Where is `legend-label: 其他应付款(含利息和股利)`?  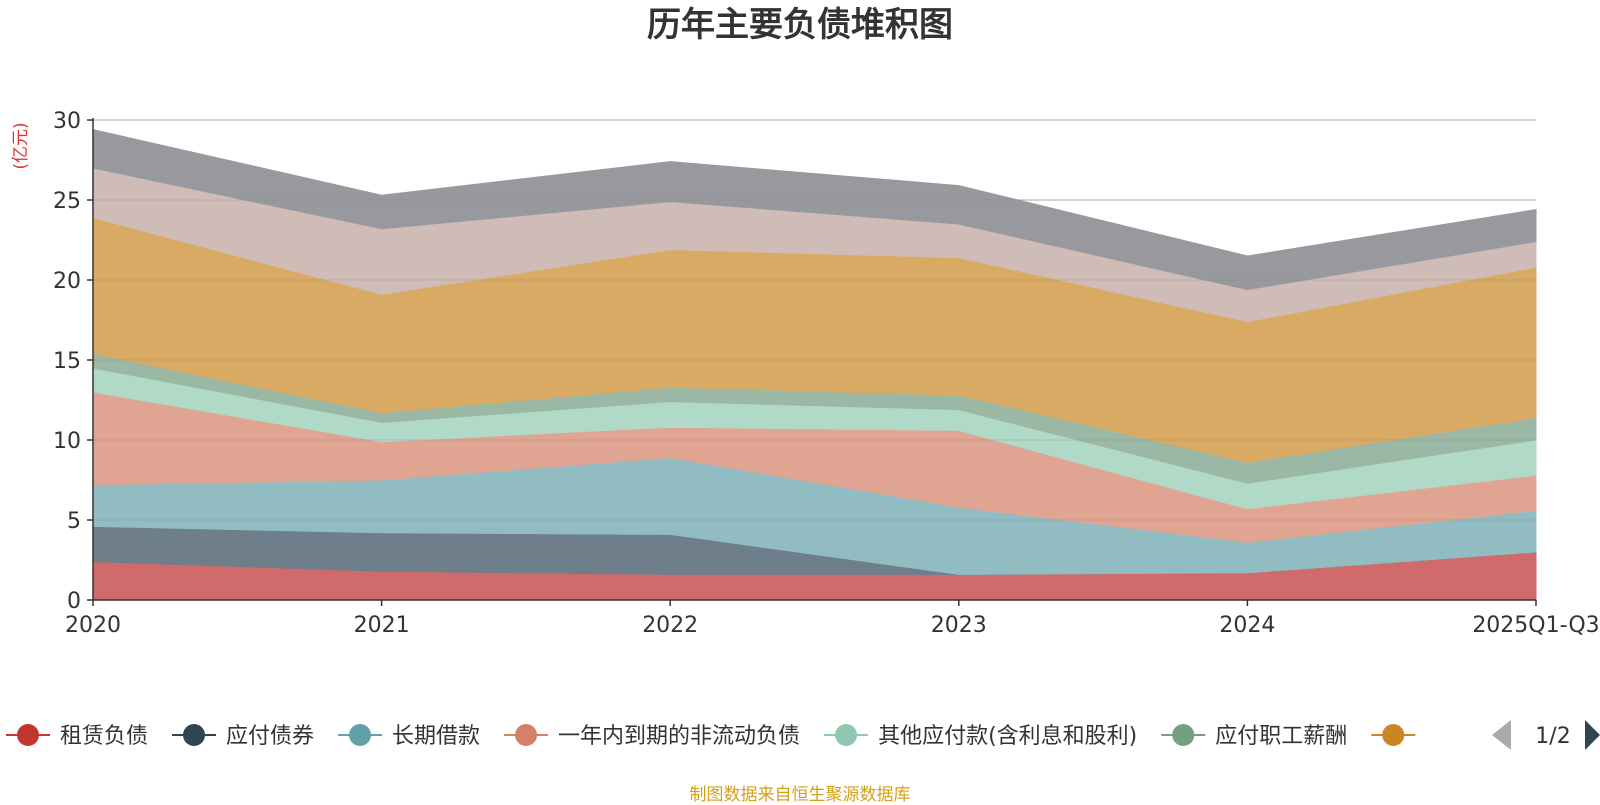 legend-label: 其他应付款(含利息和股利) is located at coordinates (1007, 736).